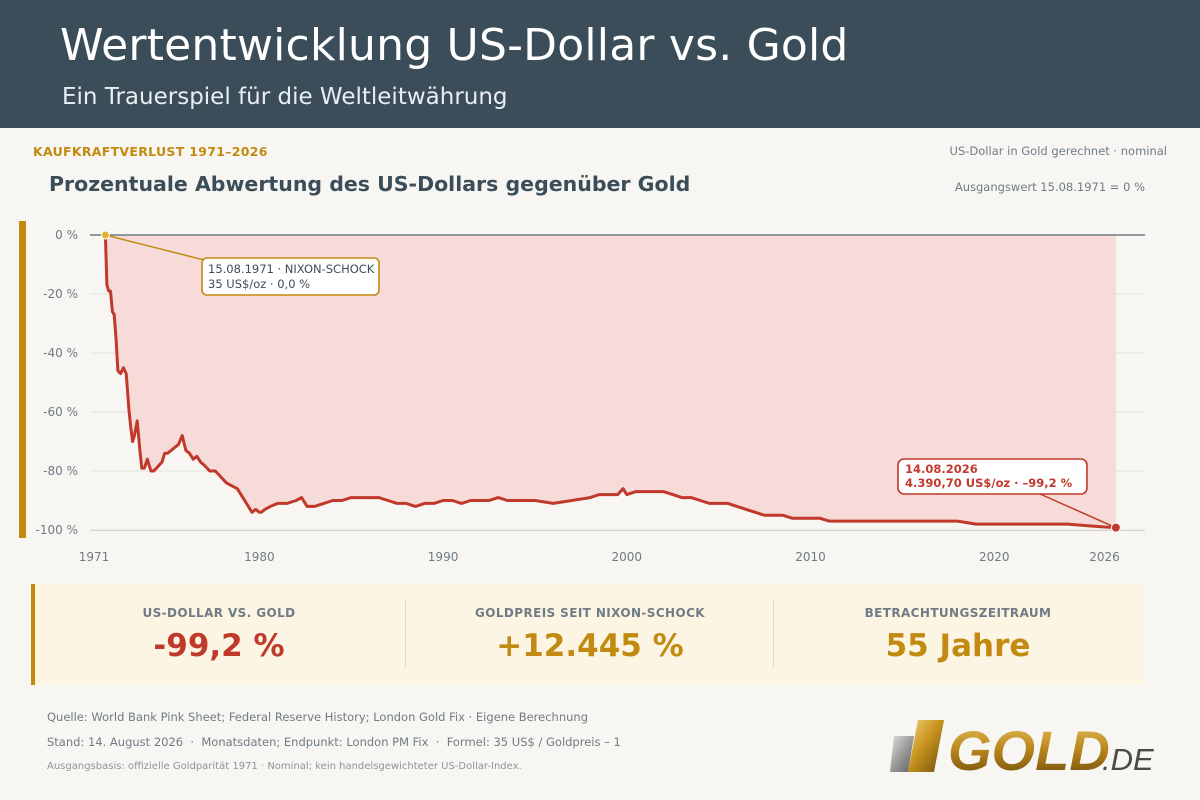 This screenshot has height=800, width=1200. Describe the element at coordinates (1058, 151) in the screenshot. I see `chart-meta-note: US-Dollar in Gold gerechnet · nominal` at that location.